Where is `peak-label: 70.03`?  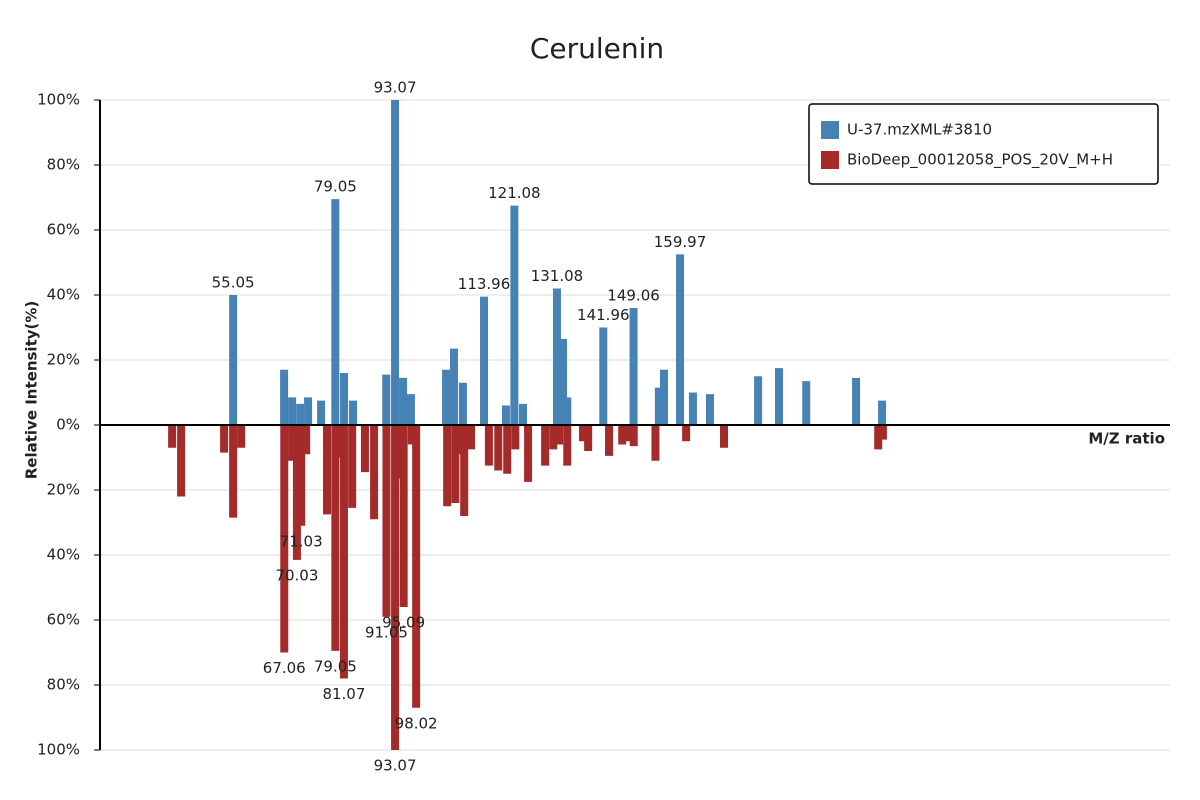
peak-label: 70.03 is located at coordinates (296, 575).